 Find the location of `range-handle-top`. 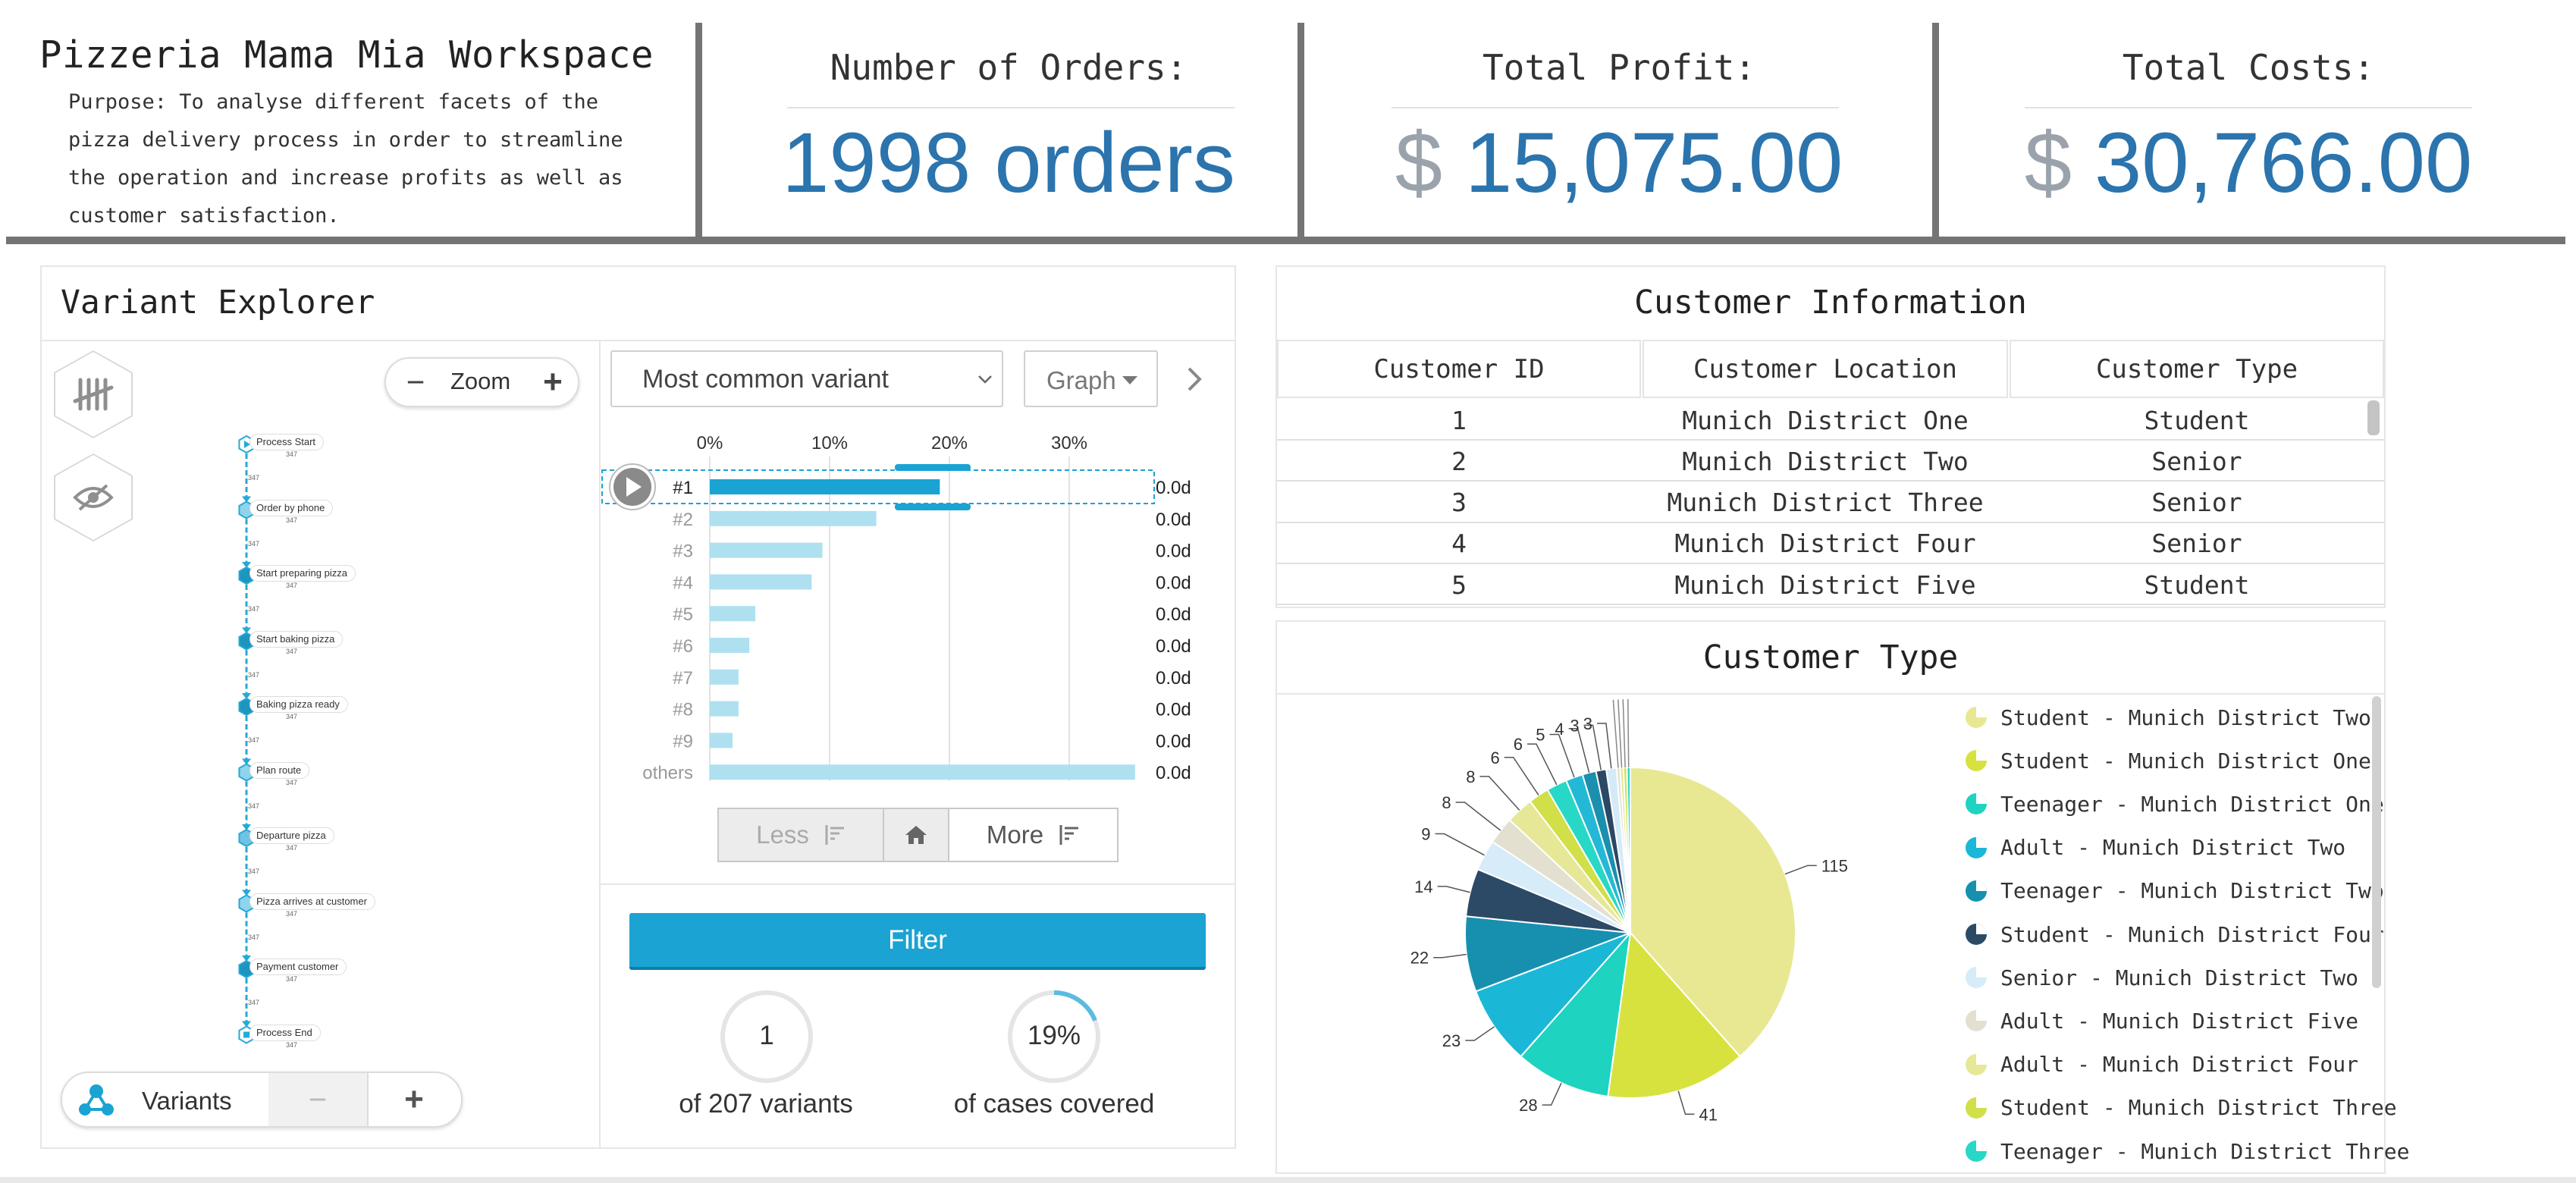

range-handle-top is located at coordinates (933, 467).